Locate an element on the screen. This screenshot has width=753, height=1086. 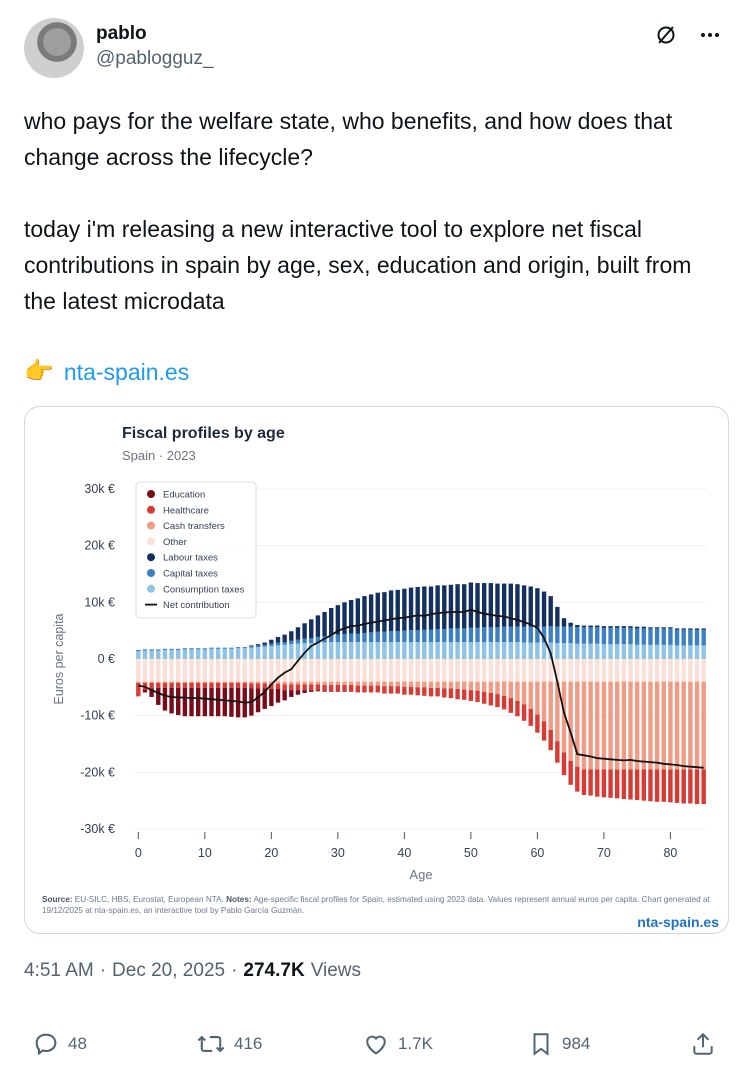
tweet-link: nta-spain.es is located at coordinates (126, 372).